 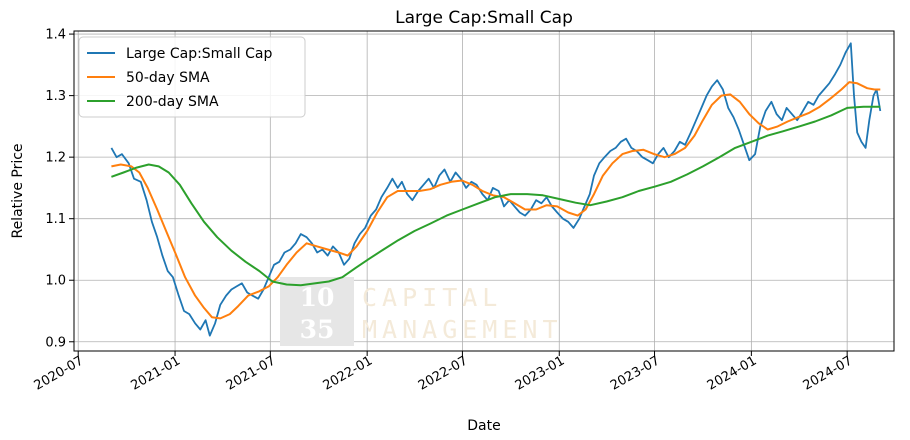 What do you see at coordinates (199, 54) in the screenshot?
I see `legend-label-large-small: Large Cap:Small Cap` at bounding box center [199, 54].